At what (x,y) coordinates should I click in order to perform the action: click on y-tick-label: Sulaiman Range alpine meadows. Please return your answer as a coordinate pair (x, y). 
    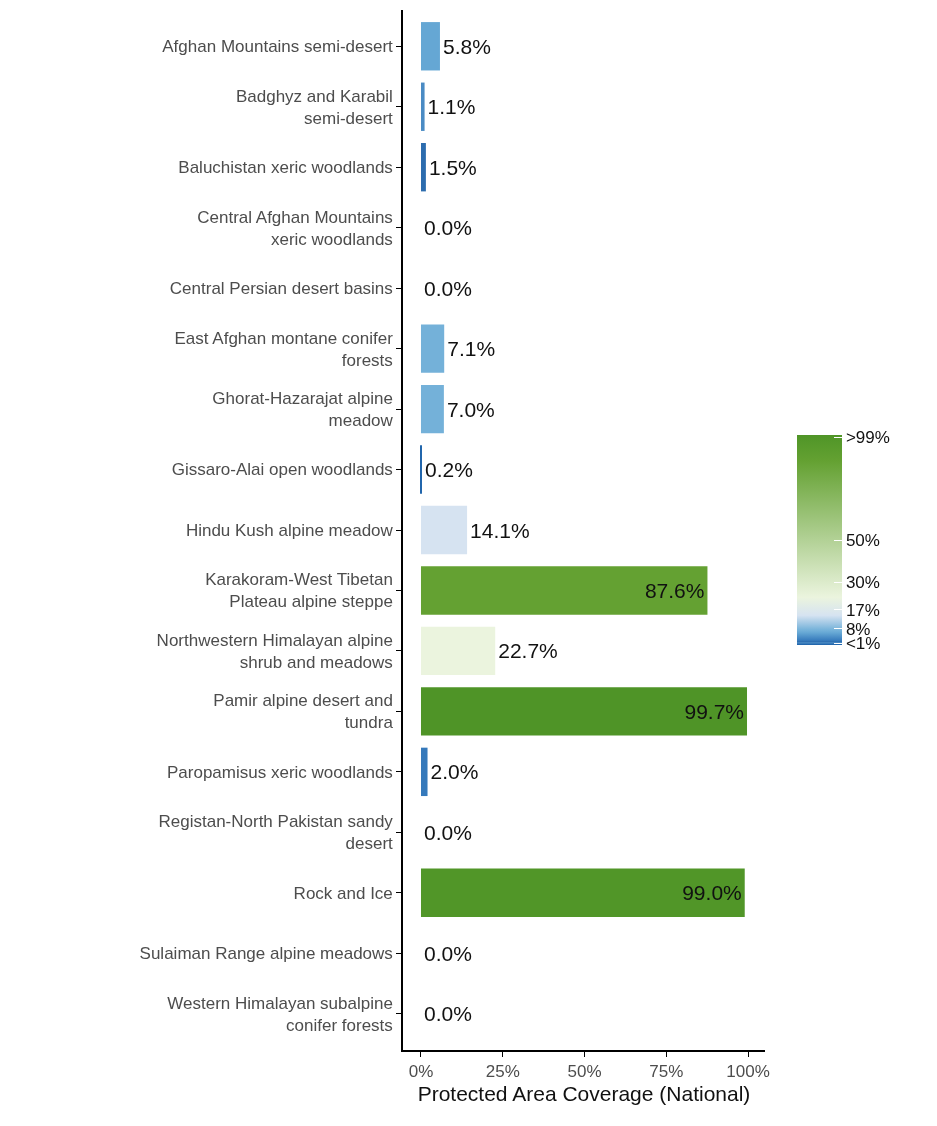
    Looking at the image, I should click on (266, 954).